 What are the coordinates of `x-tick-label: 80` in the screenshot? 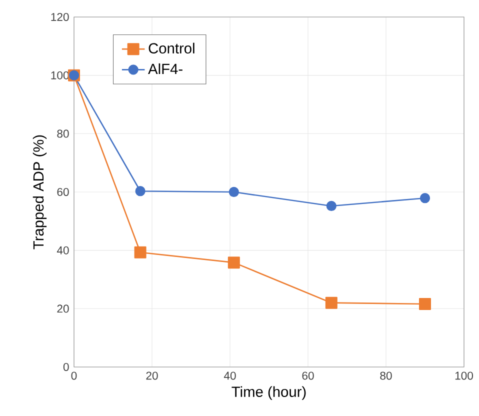 It's located at (386, 376).